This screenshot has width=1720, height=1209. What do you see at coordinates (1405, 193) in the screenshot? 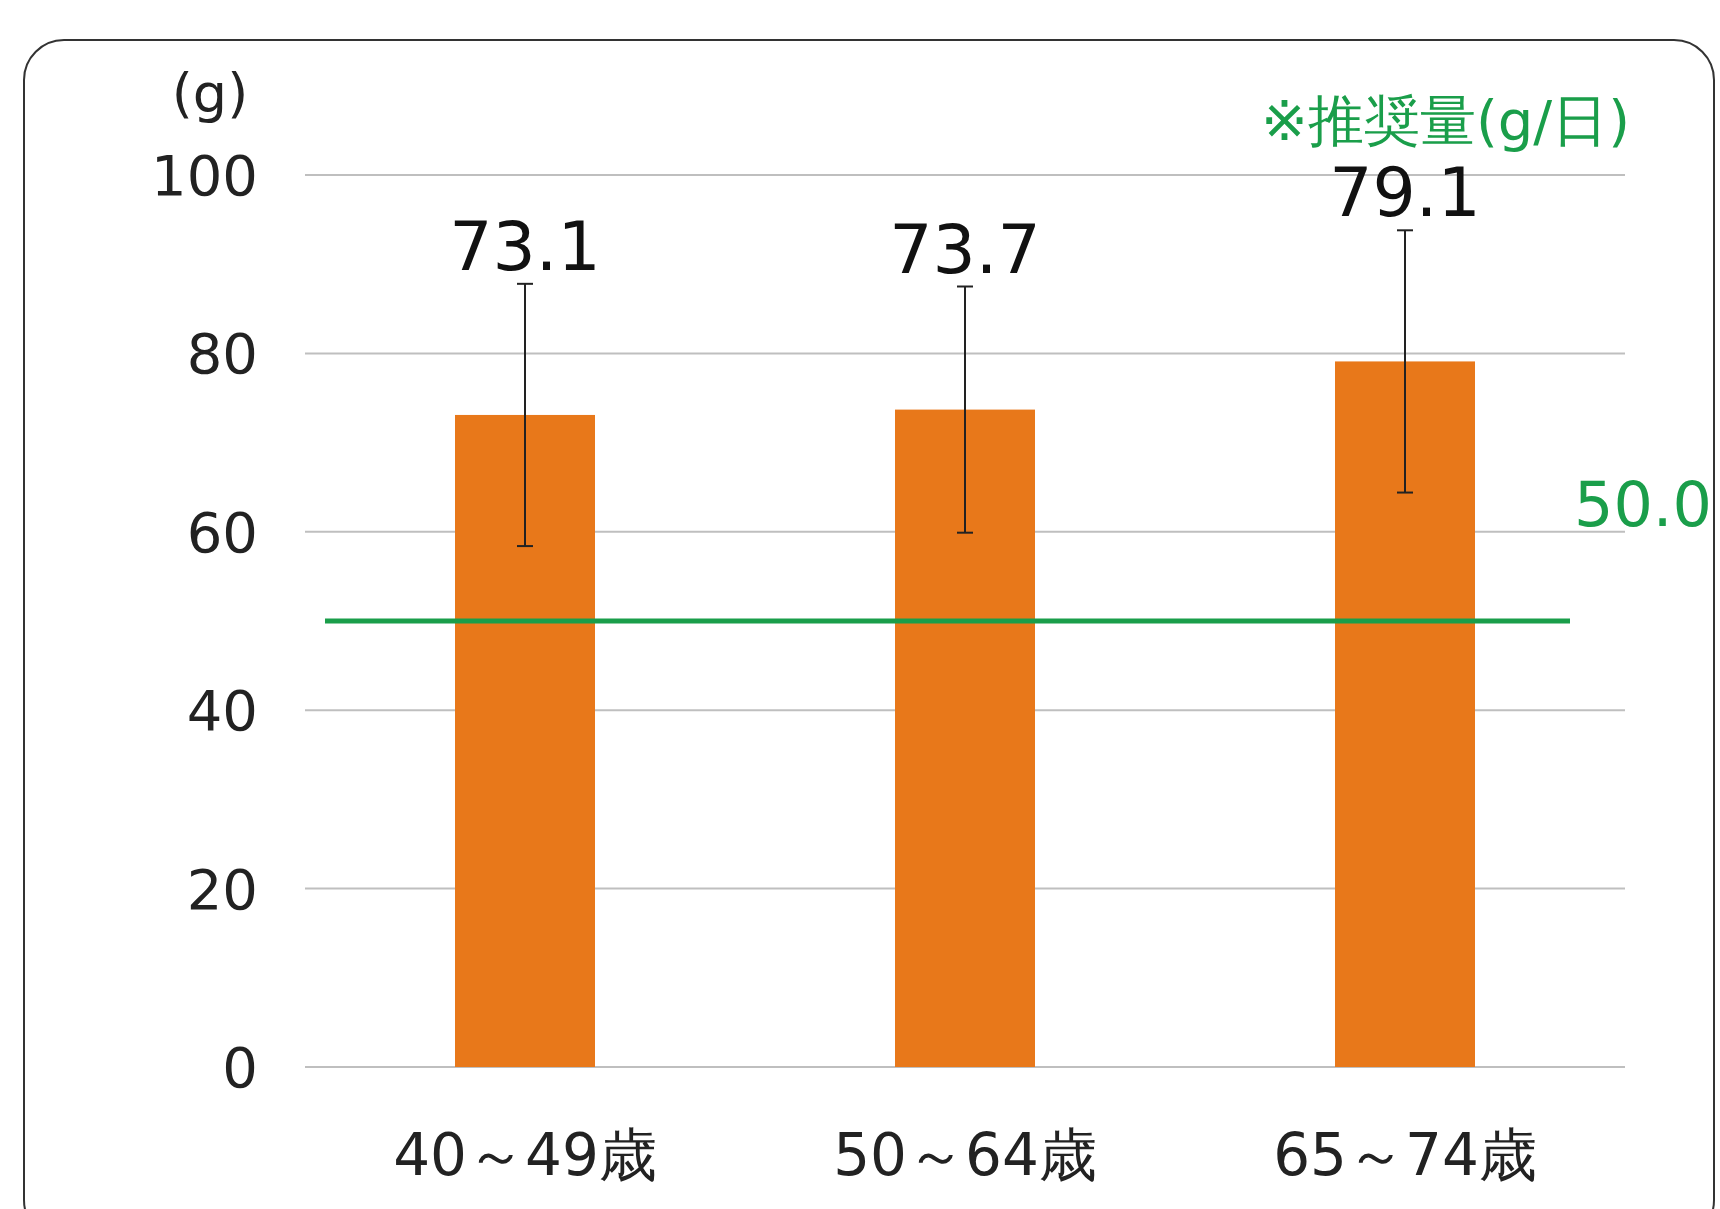
I see `data-label: 79.1` at bounding box center [1405, 193].